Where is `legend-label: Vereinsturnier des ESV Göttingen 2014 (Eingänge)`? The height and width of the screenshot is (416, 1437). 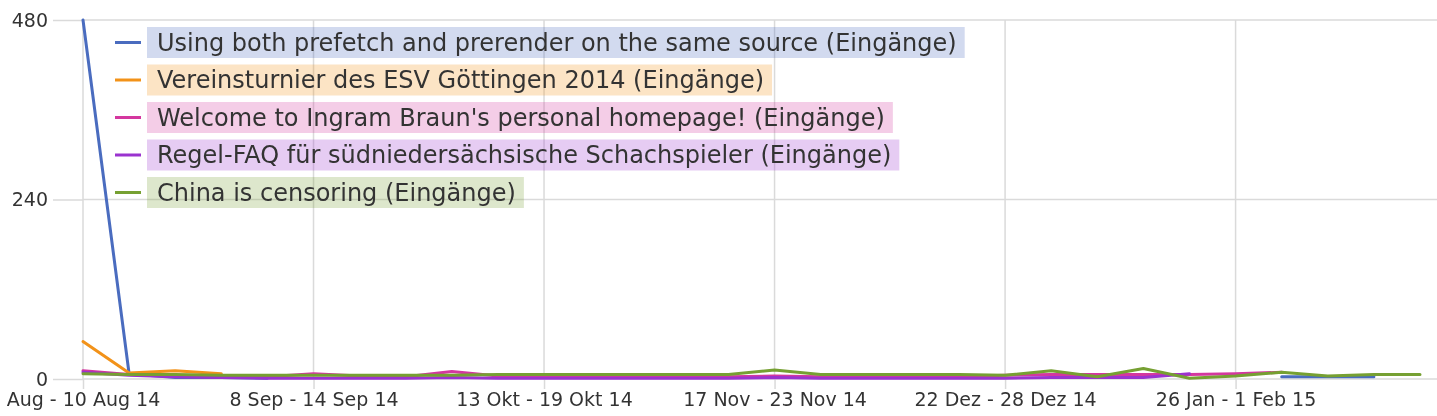
legend-label: Vereinsturnier des ESV Göttingen 2014 (Eingänge) is located at coordinates (461, 80).